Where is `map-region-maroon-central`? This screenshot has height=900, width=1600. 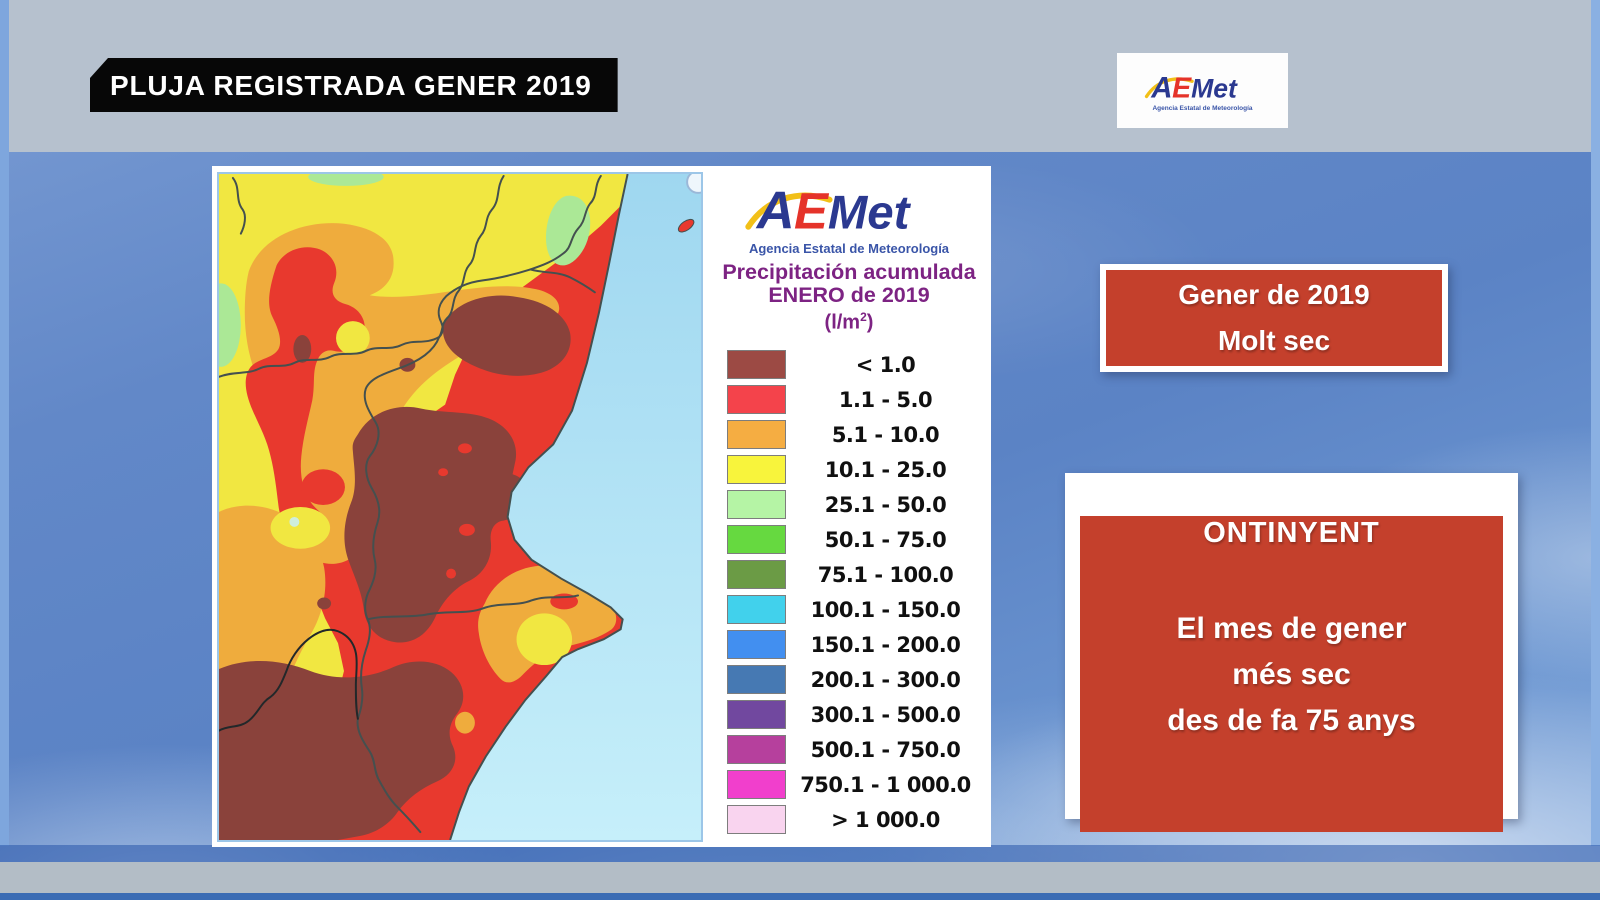 map-region-maroon-central is located at coordinates (436, 524).